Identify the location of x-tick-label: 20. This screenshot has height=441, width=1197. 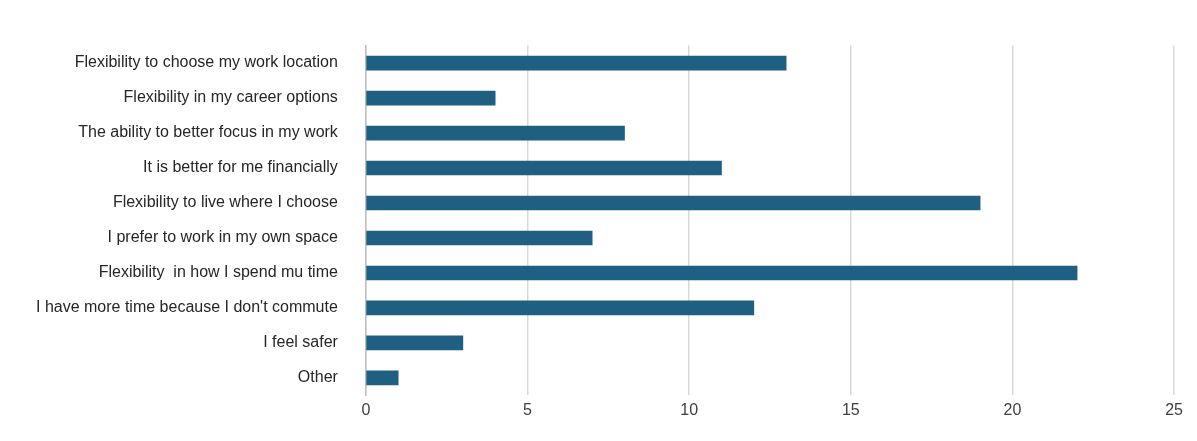
(1012, 410).